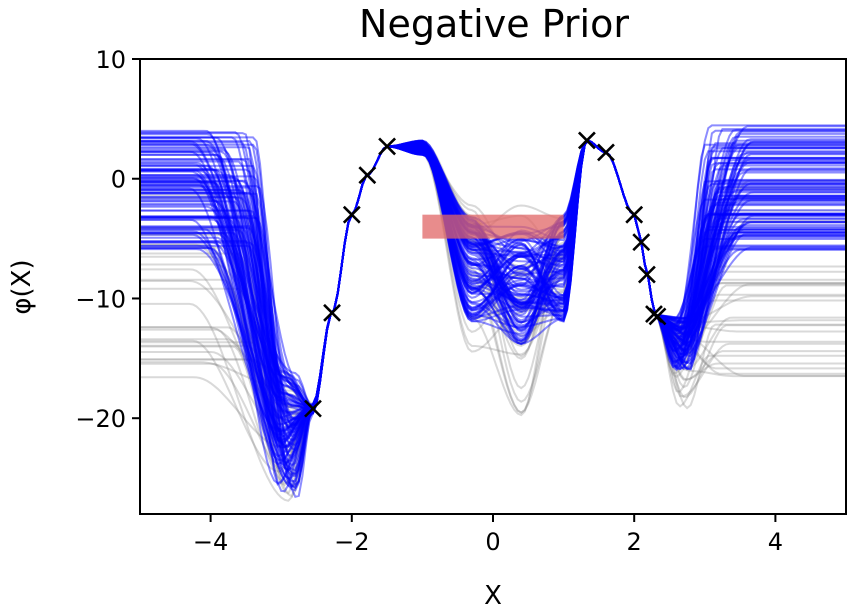 Image resolution: width=850 pixels, height=611 pixels. I want to click on x-tick-label: −2, so click(351, 542).